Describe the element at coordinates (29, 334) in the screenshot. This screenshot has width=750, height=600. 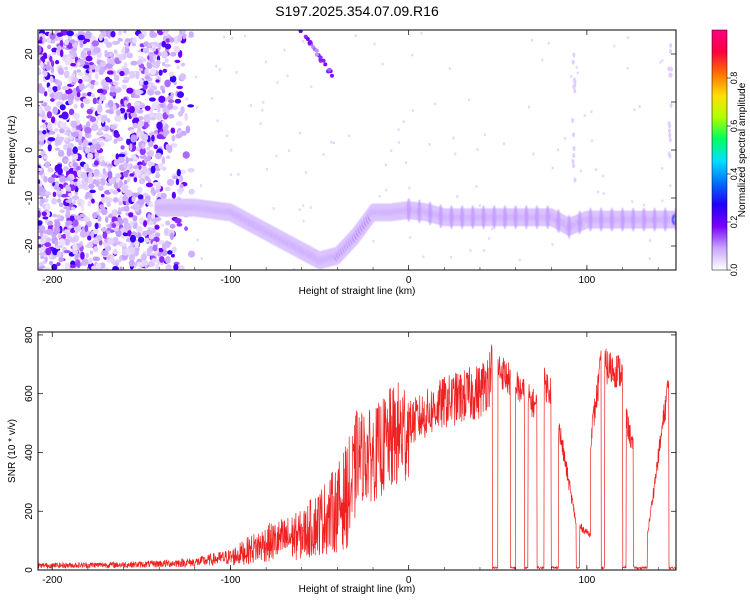
I see `y-tick-label: 800` at that location.